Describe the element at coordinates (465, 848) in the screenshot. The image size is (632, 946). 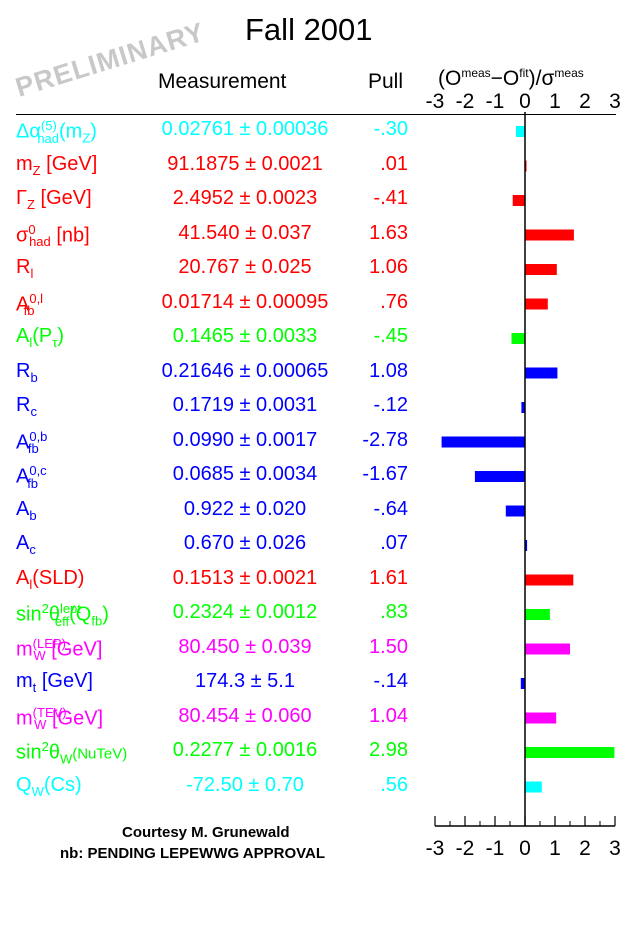
I see `x-tick-label-bottom: -2` at that location.